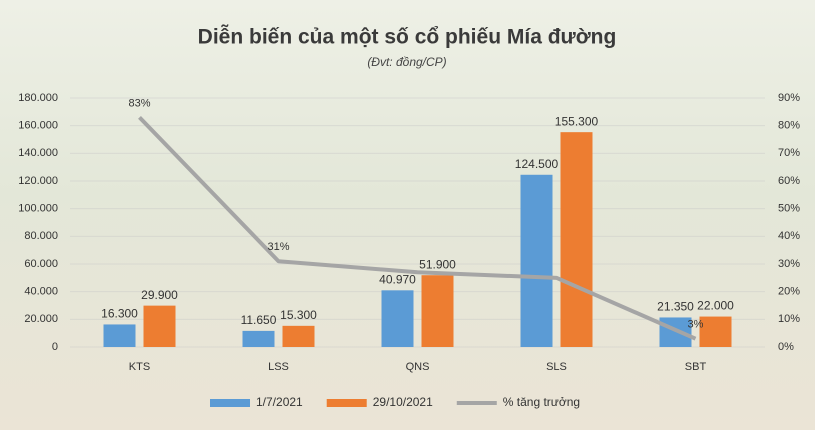  What do you see at coordinates (41, 236) in the screenshot?
I see `y-tick-label: 80.000` at bounding box center [41, 236].